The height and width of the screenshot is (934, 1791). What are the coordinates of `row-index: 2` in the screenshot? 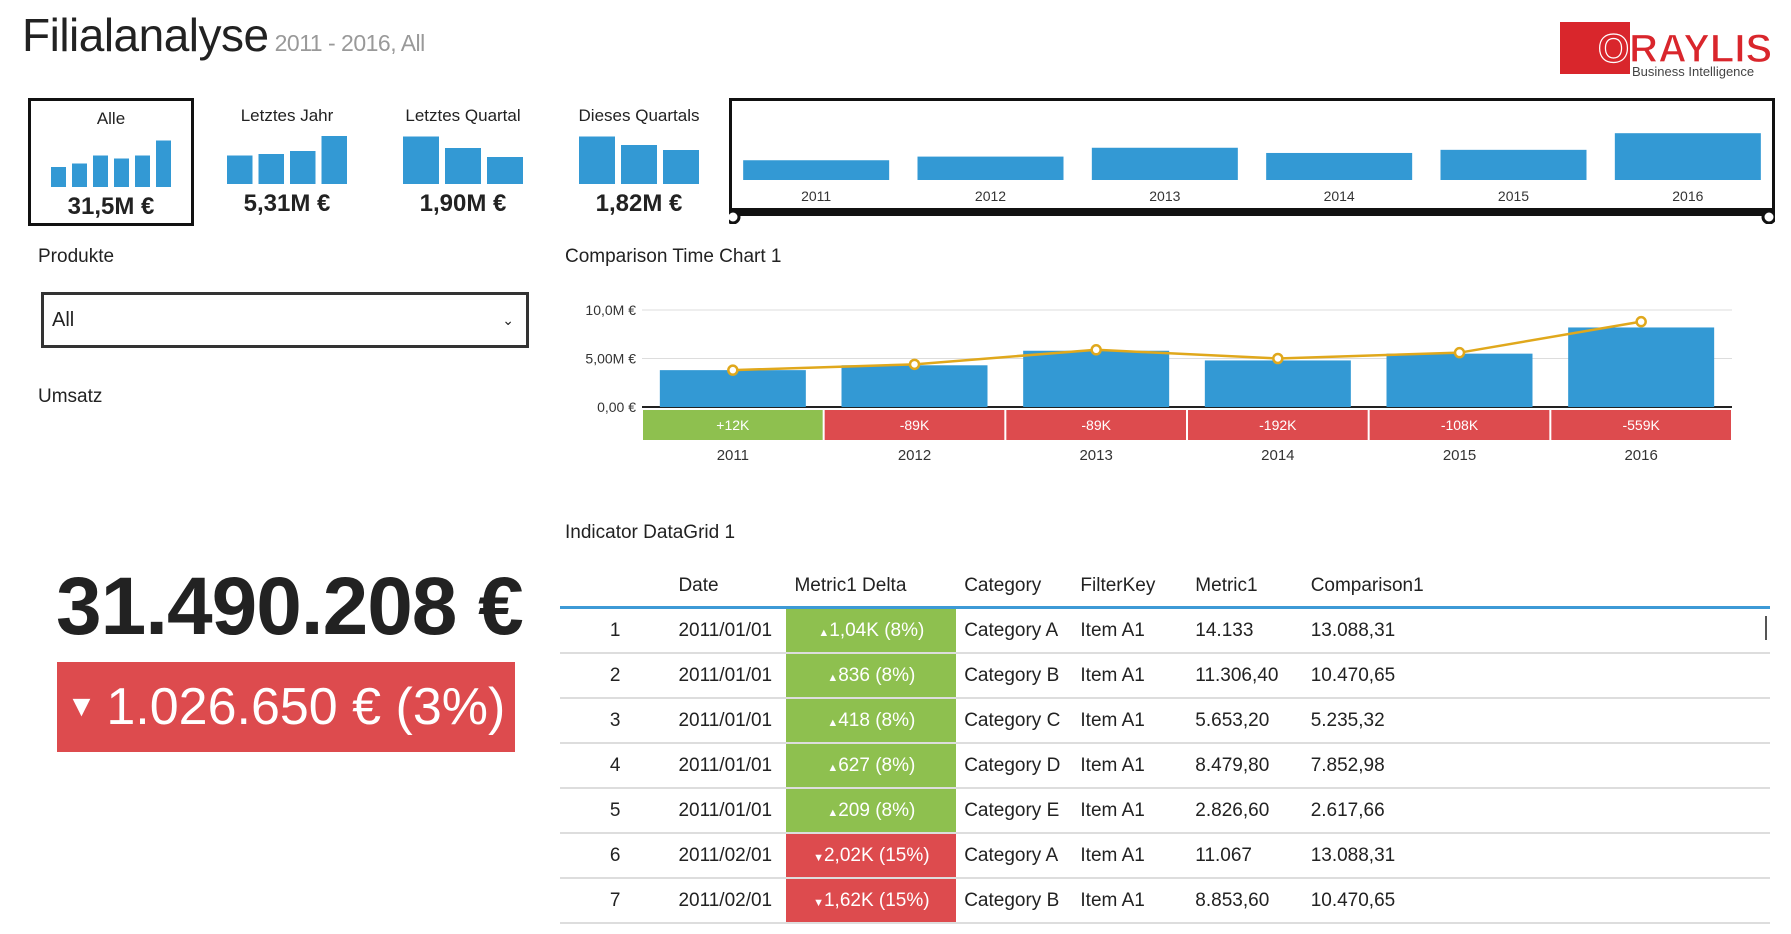 It's located at (615, 676).